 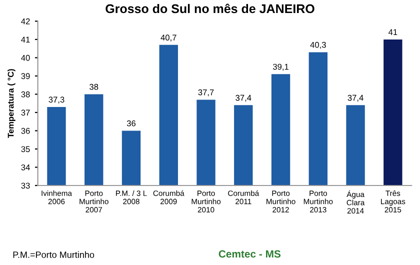 I want to click on y-axis-title: Temperatura ( °C), so click(x=12, y=103).